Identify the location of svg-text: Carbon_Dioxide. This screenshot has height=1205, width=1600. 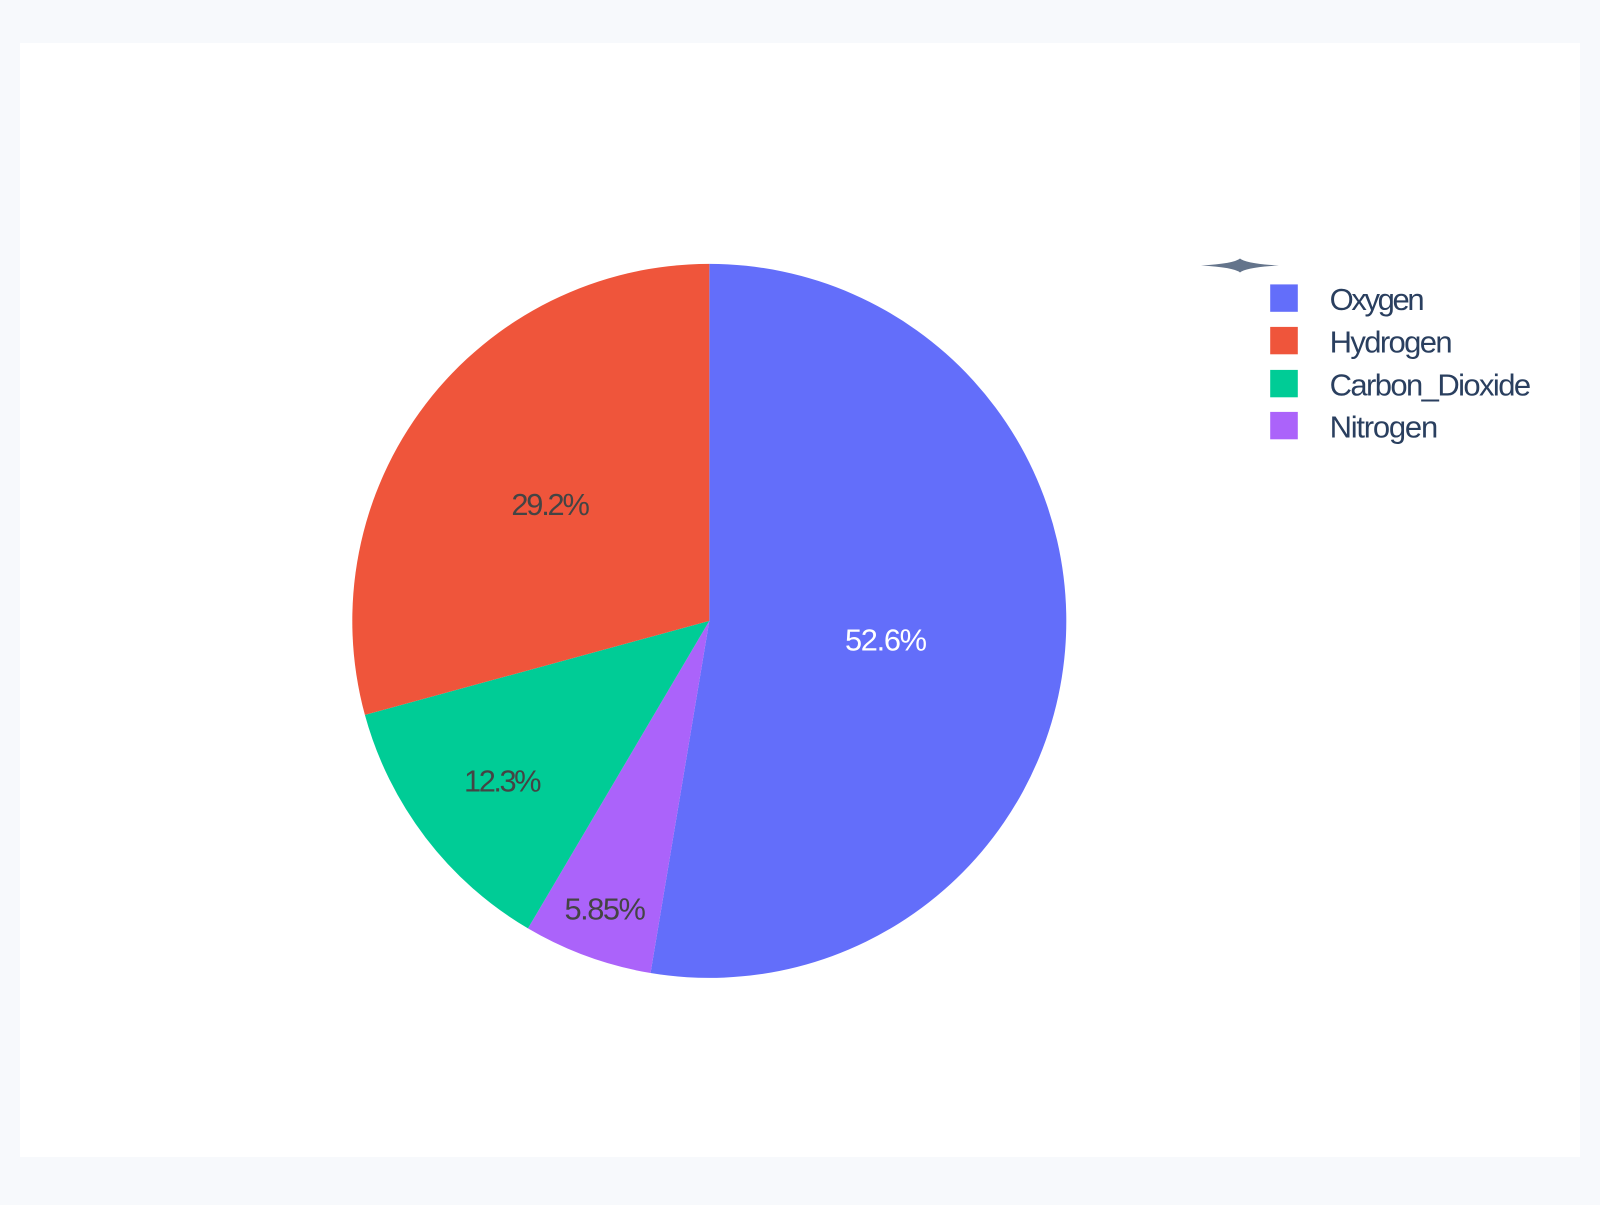
(1431, 385).